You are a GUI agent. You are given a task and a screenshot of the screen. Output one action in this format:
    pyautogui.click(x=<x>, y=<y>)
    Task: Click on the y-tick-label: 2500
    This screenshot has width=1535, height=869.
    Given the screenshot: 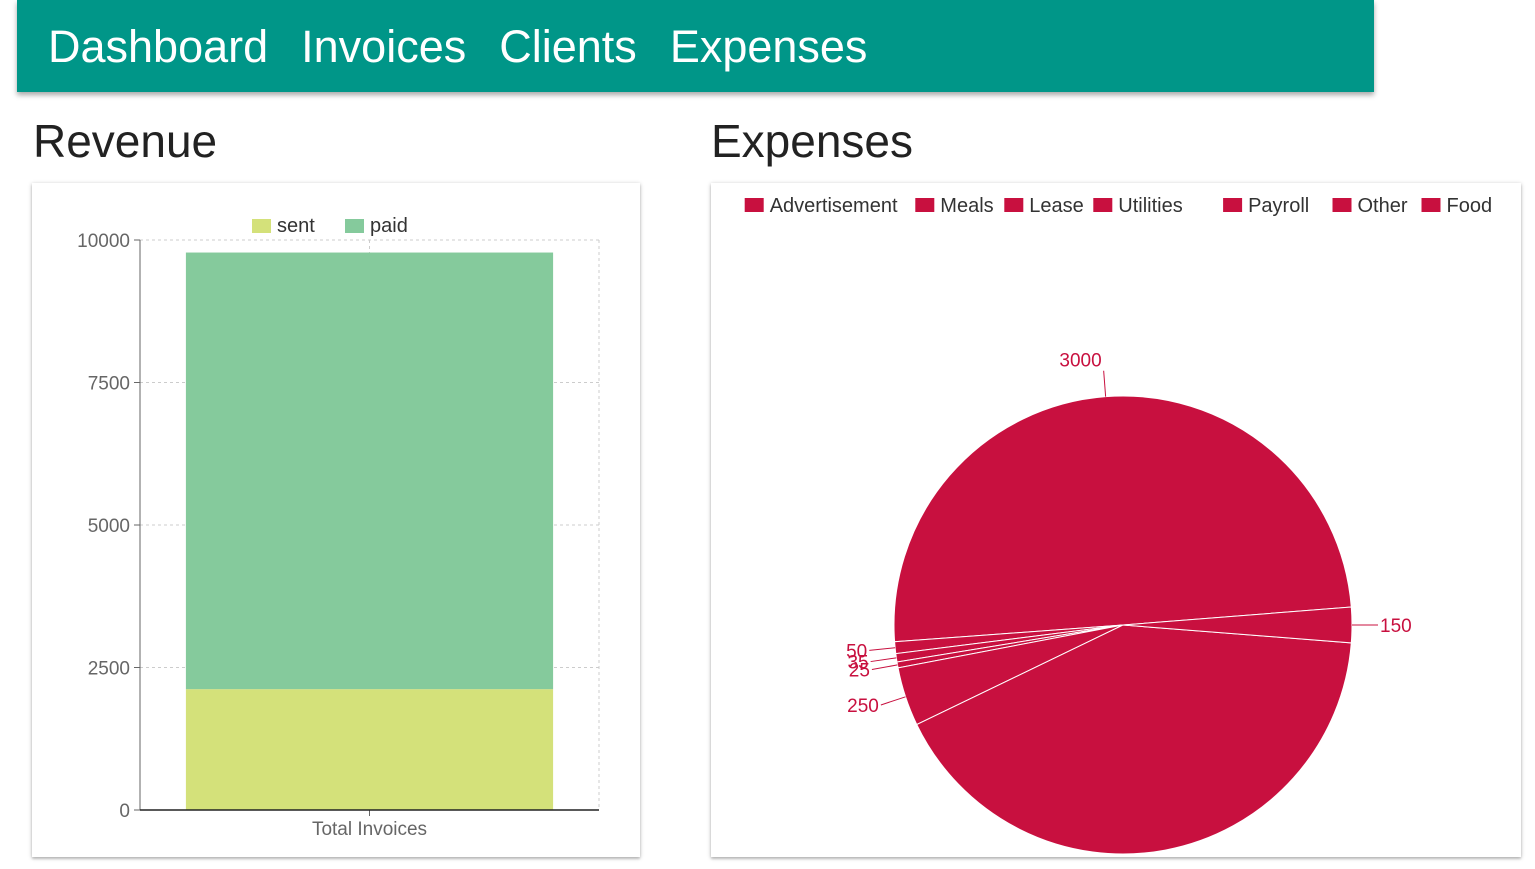 What is the action you would take?
    pyautogui.click(x=109, y=669)
    